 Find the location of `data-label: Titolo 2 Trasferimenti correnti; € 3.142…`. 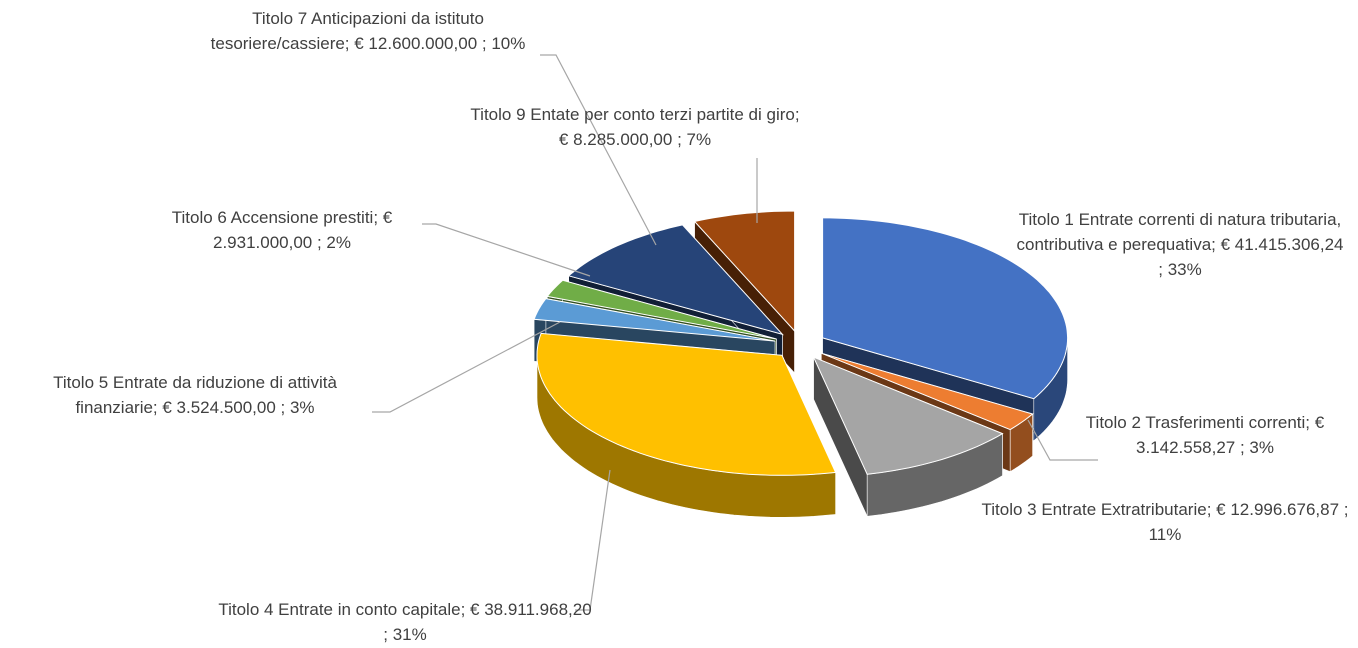

data-label: Titolo 2 Trasferimenti correnti; € 3.142… is located at coordinates (1205, 435).